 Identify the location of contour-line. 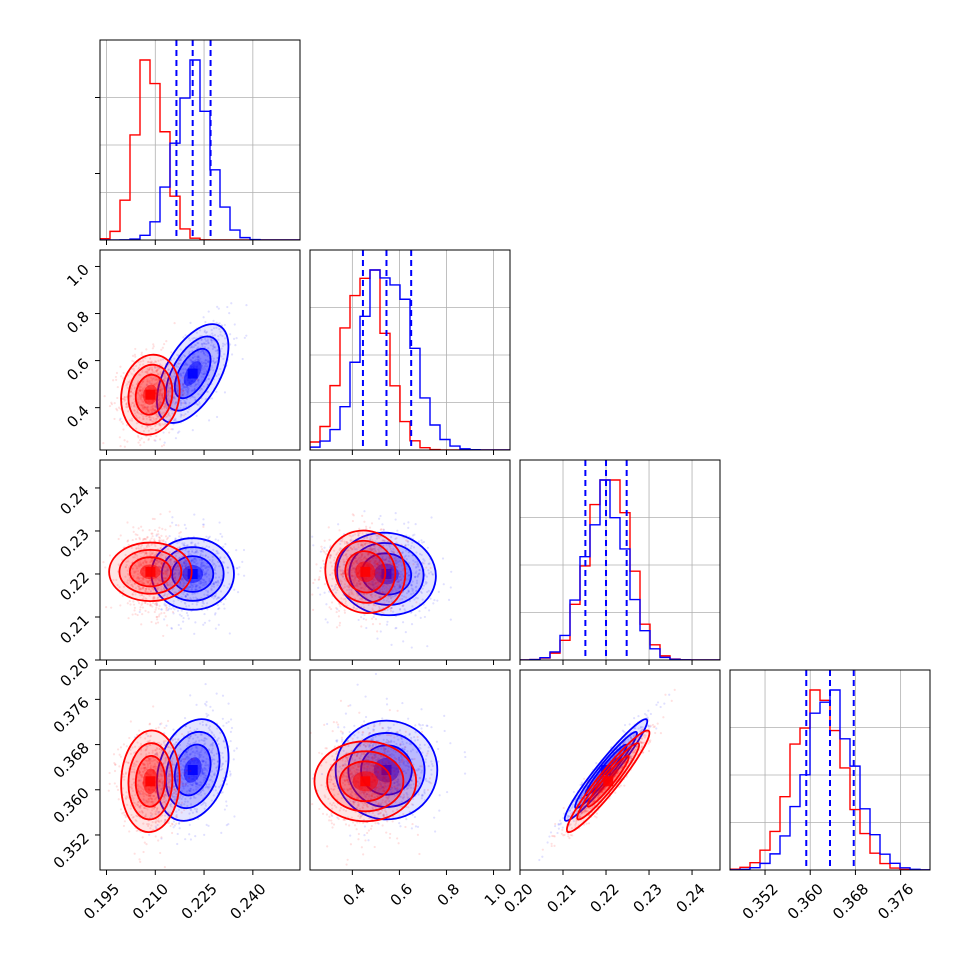
(150, 394).